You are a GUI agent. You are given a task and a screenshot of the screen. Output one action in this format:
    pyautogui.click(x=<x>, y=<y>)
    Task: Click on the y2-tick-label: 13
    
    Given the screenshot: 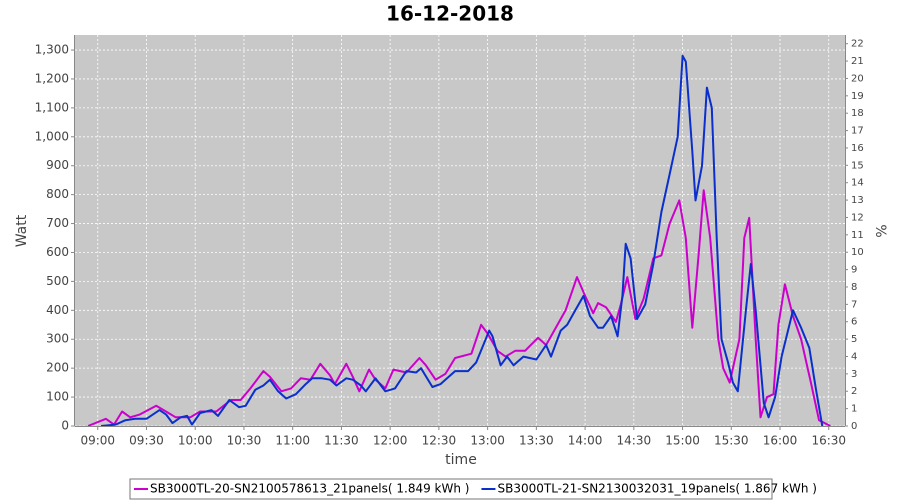 What is the action you would take?
    pyautogui.click(x=857, y=200)
    